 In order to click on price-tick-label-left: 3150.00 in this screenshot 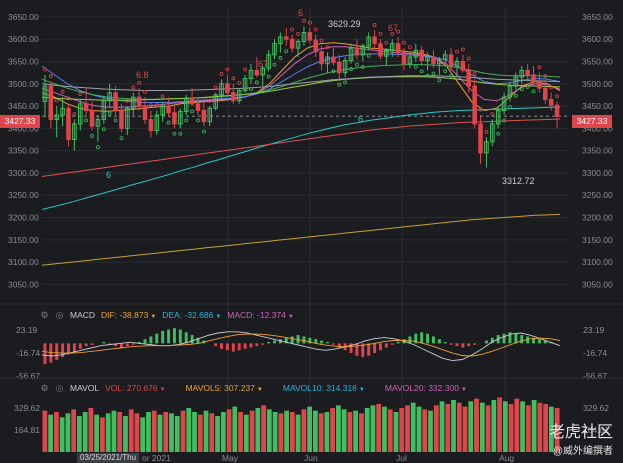, I will do `click(23, 240)`.